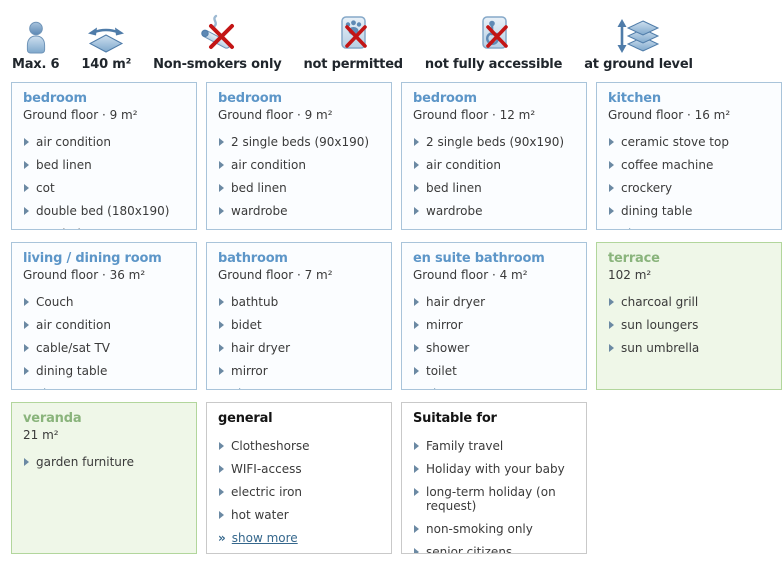  What do you see at coordinates (494, 446) in the screenshot?
I see `list-item: Family travel` at bounding box center [494, 446].